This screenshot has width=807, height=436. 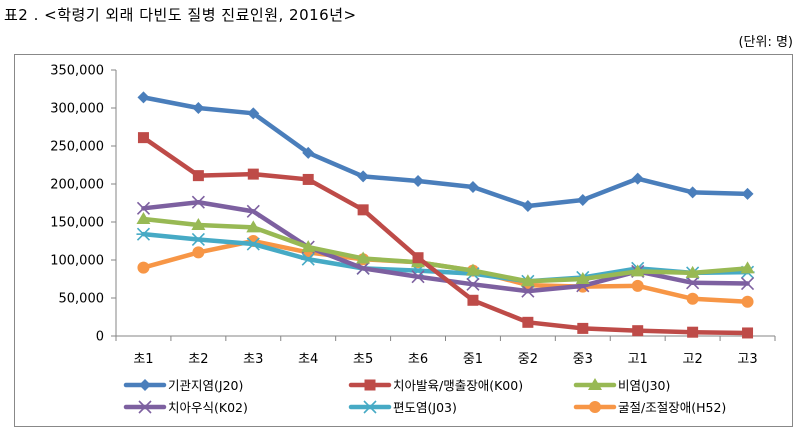 What do you see at coordinates (82, 299) in the screenshot?
I see `y-tick-label: 50,000` at bounding box center [82, 299].